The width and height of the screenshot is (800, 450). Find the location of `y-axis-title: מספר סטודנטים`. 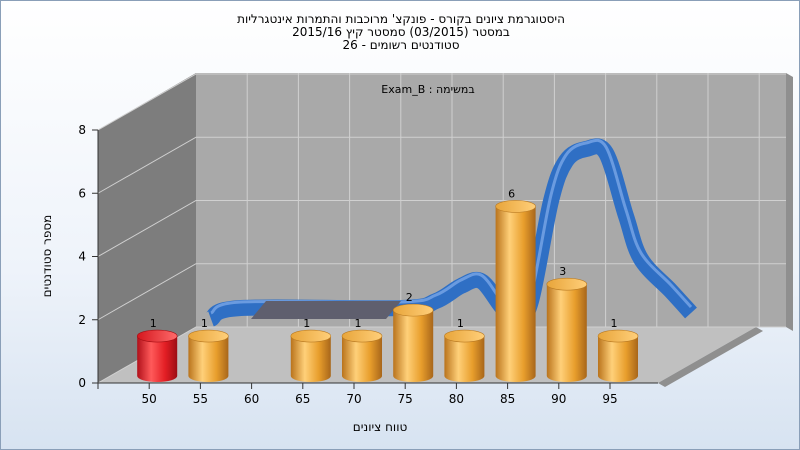

y-axis-title: מספר סטודנטים is located at coordinates (47, 256).